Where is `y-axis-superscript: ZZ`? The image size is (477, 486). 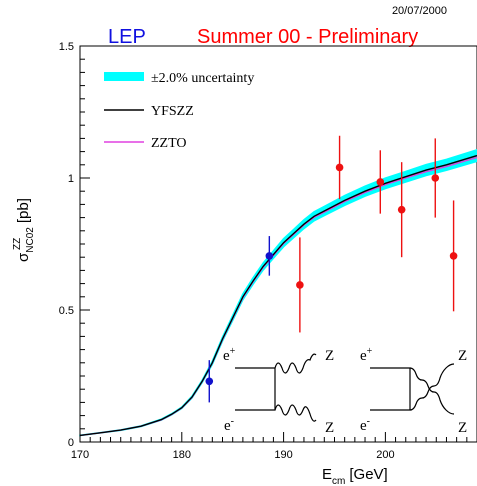 y-axis-superscript: ZZ is located at coordinates (17, 244).